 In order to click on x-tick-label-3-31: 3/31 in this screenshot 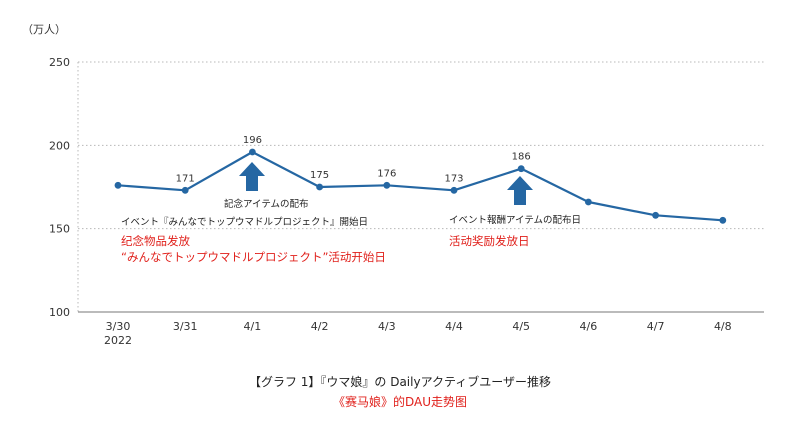, I will do `click(185, 326)`.